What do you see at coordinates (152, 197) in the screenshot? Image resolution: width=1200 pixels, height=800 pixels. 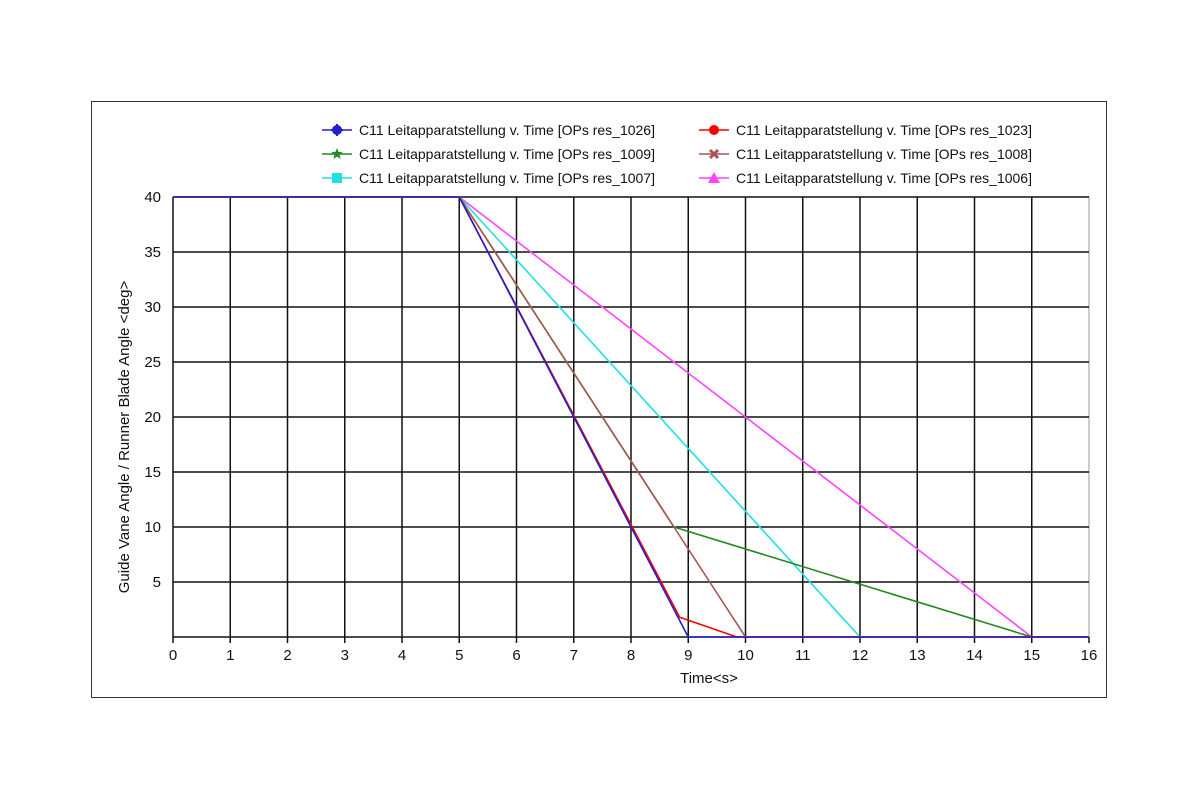 I see `y-tick-label-40: 40` at bounding box center [152, 197].